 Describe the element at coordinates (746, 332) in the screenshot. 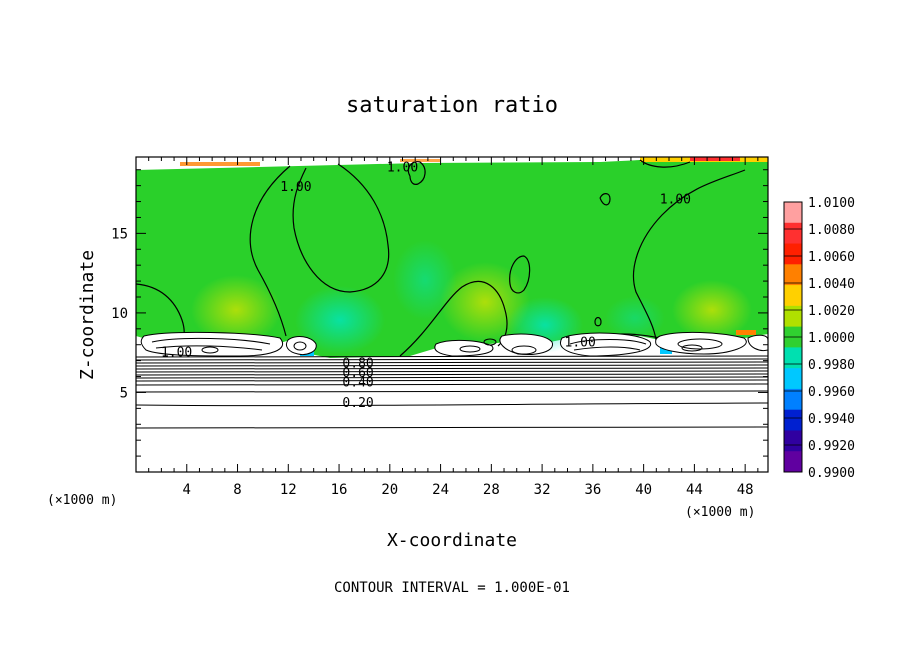

I see `edge-hot-spot` at that location.